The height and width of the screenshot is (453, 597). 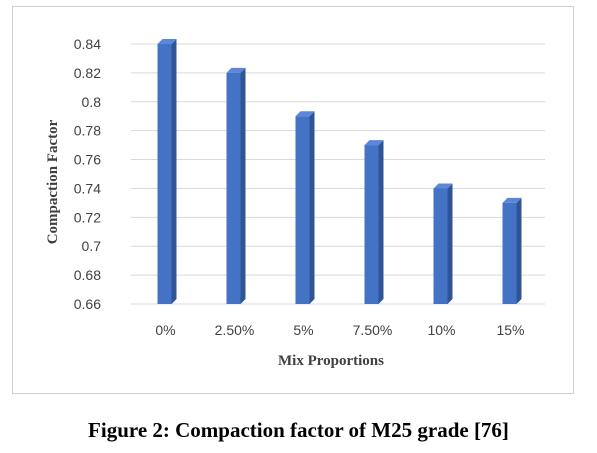 I want to click on x-tick-label: 5%, so click(x=303, y=330).